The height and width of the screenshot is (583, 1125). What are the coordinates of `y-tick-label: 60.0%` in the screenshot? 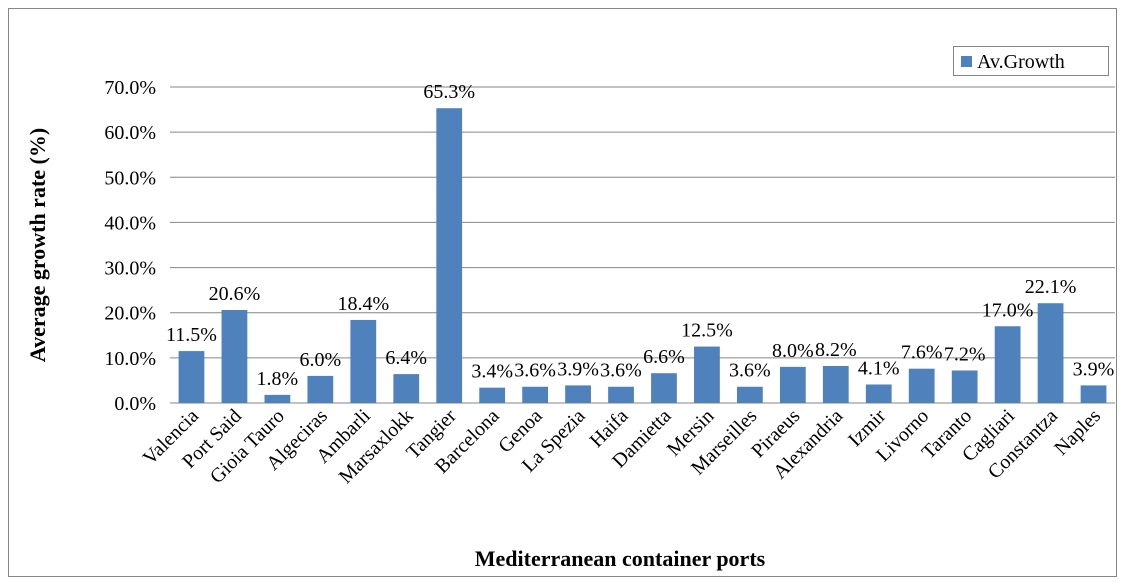 It's located at (130, 133).